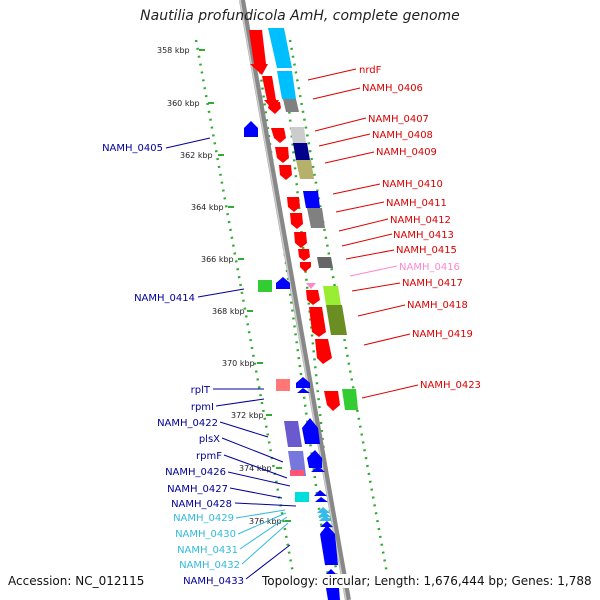 This screenshot has height=600, width=600. What do you see at coordinates (209, 456) in the screenshot?
I see `gene-label: rpmF` at bounding box center [209, 456].